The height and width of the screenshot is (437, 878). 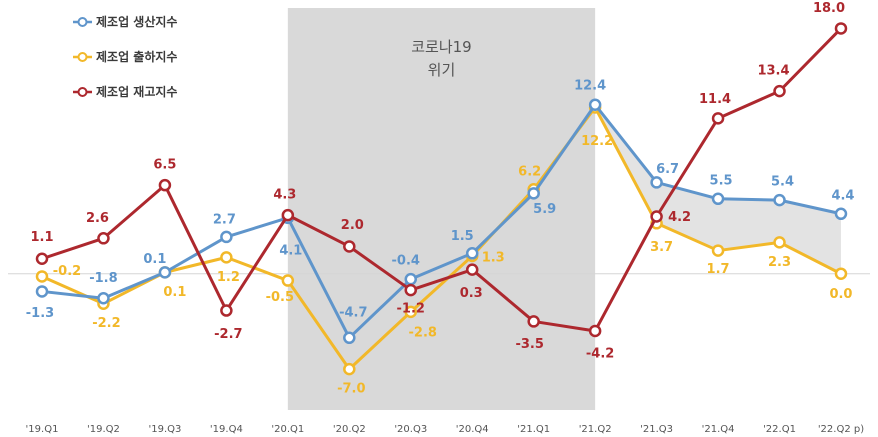 I want to click on data-label-inventory: 1.1, so click(x=41, y=237).